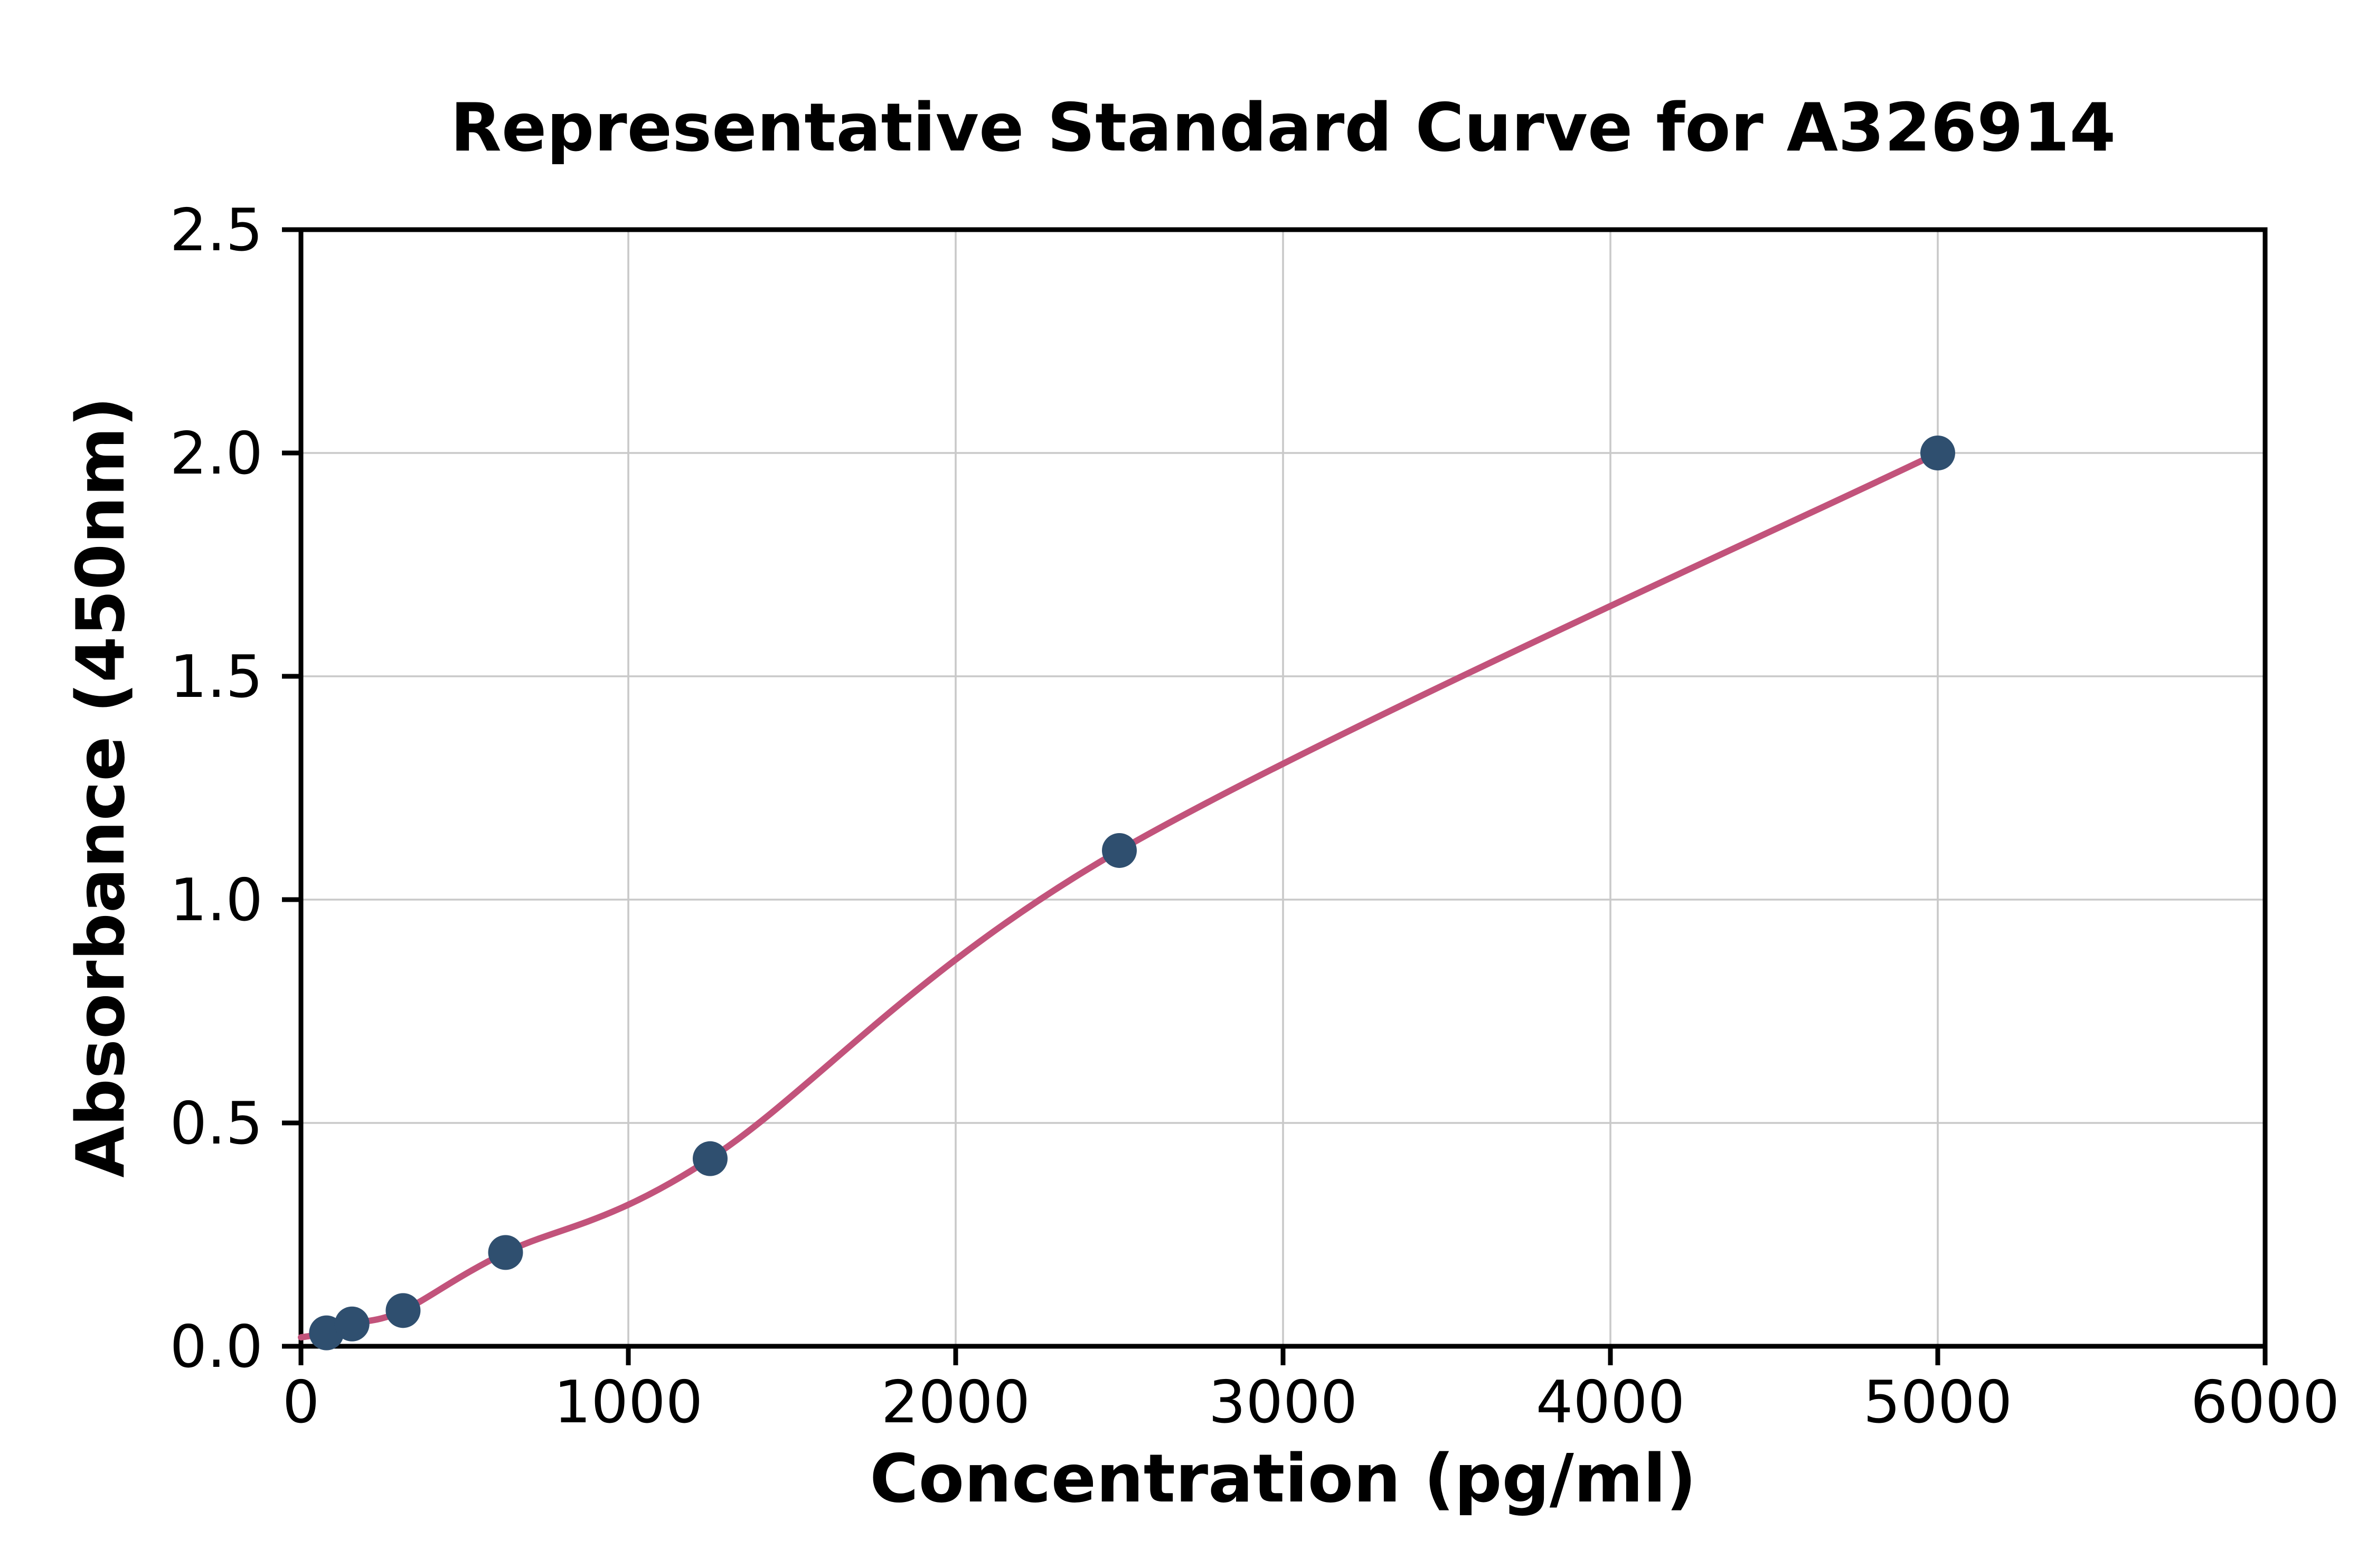 This screenshot has width=2376, height=1568. What do you see at coordinates (629, 1403) in the screenshot?
I see `x-tick-label: 1000` at bounding box center [629, 1403].